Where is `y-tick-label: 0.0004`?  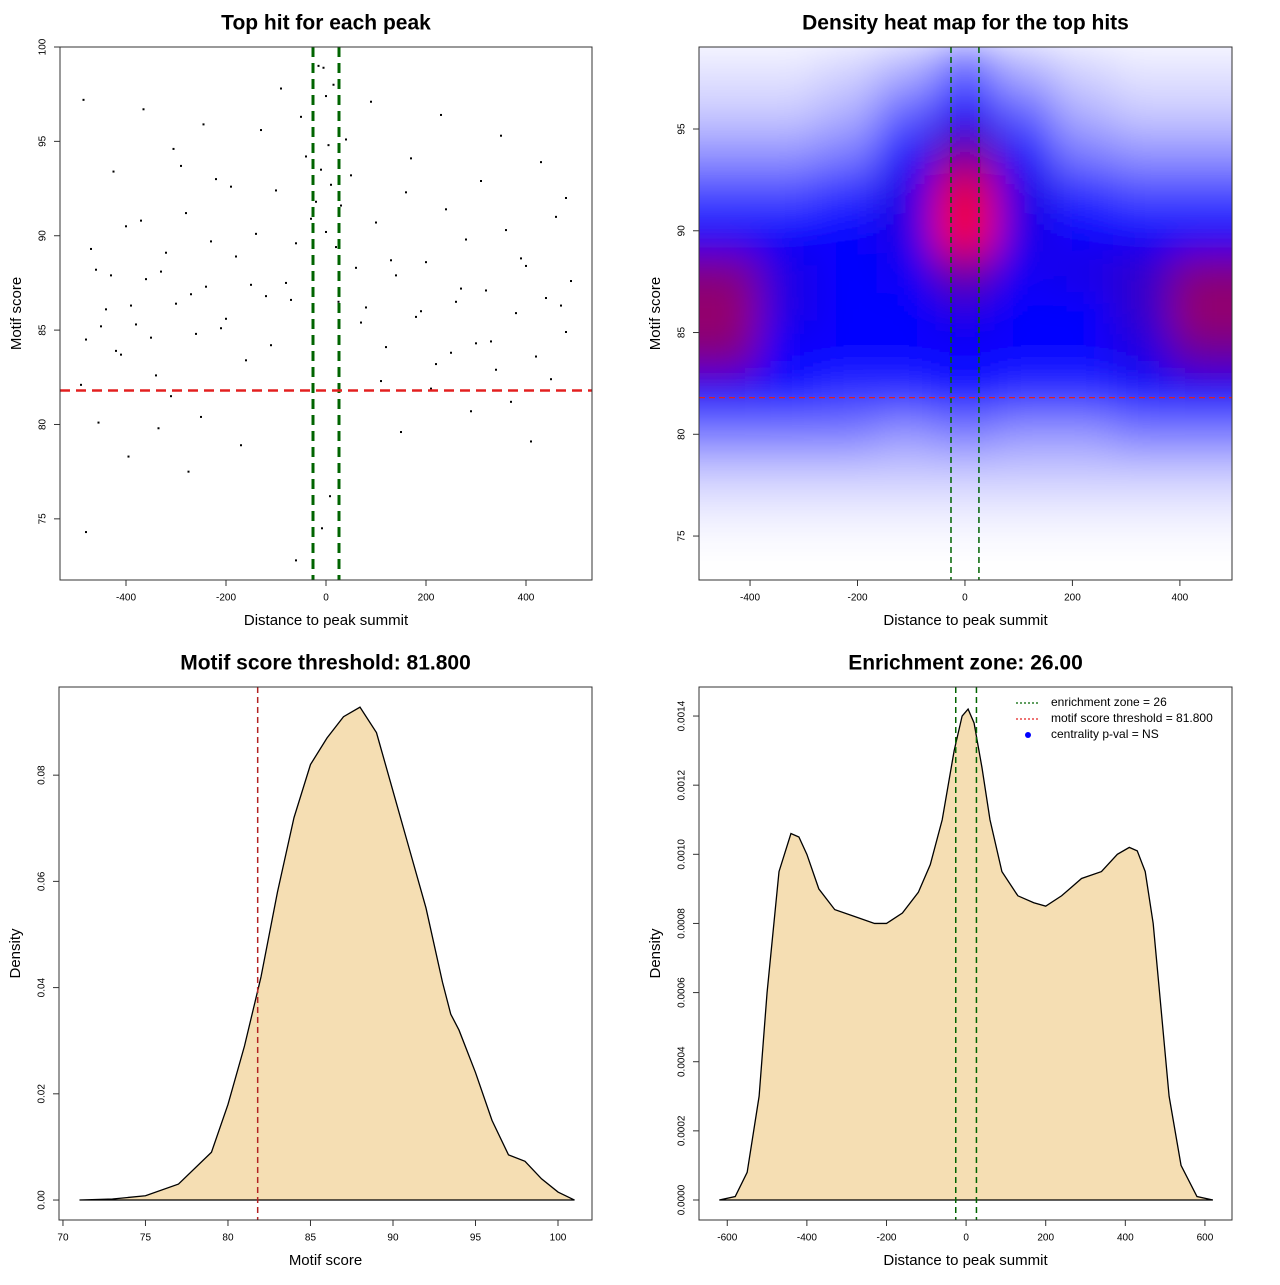 y-tick-label: 0.0004 is located at coordinates (682, 1061).